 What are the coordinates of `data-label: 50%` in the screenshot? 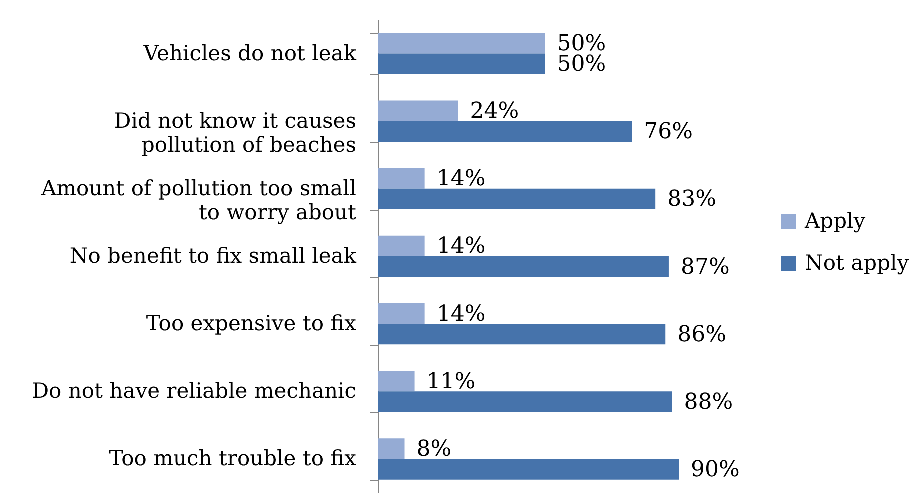 It's located at (581, 65).